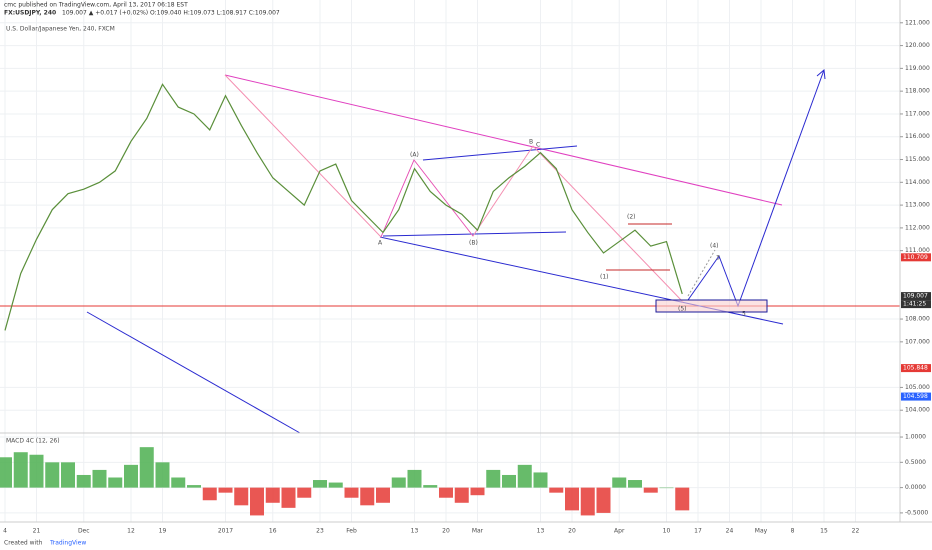  I want to click on x-tick-label: 21, so click(37, 531).